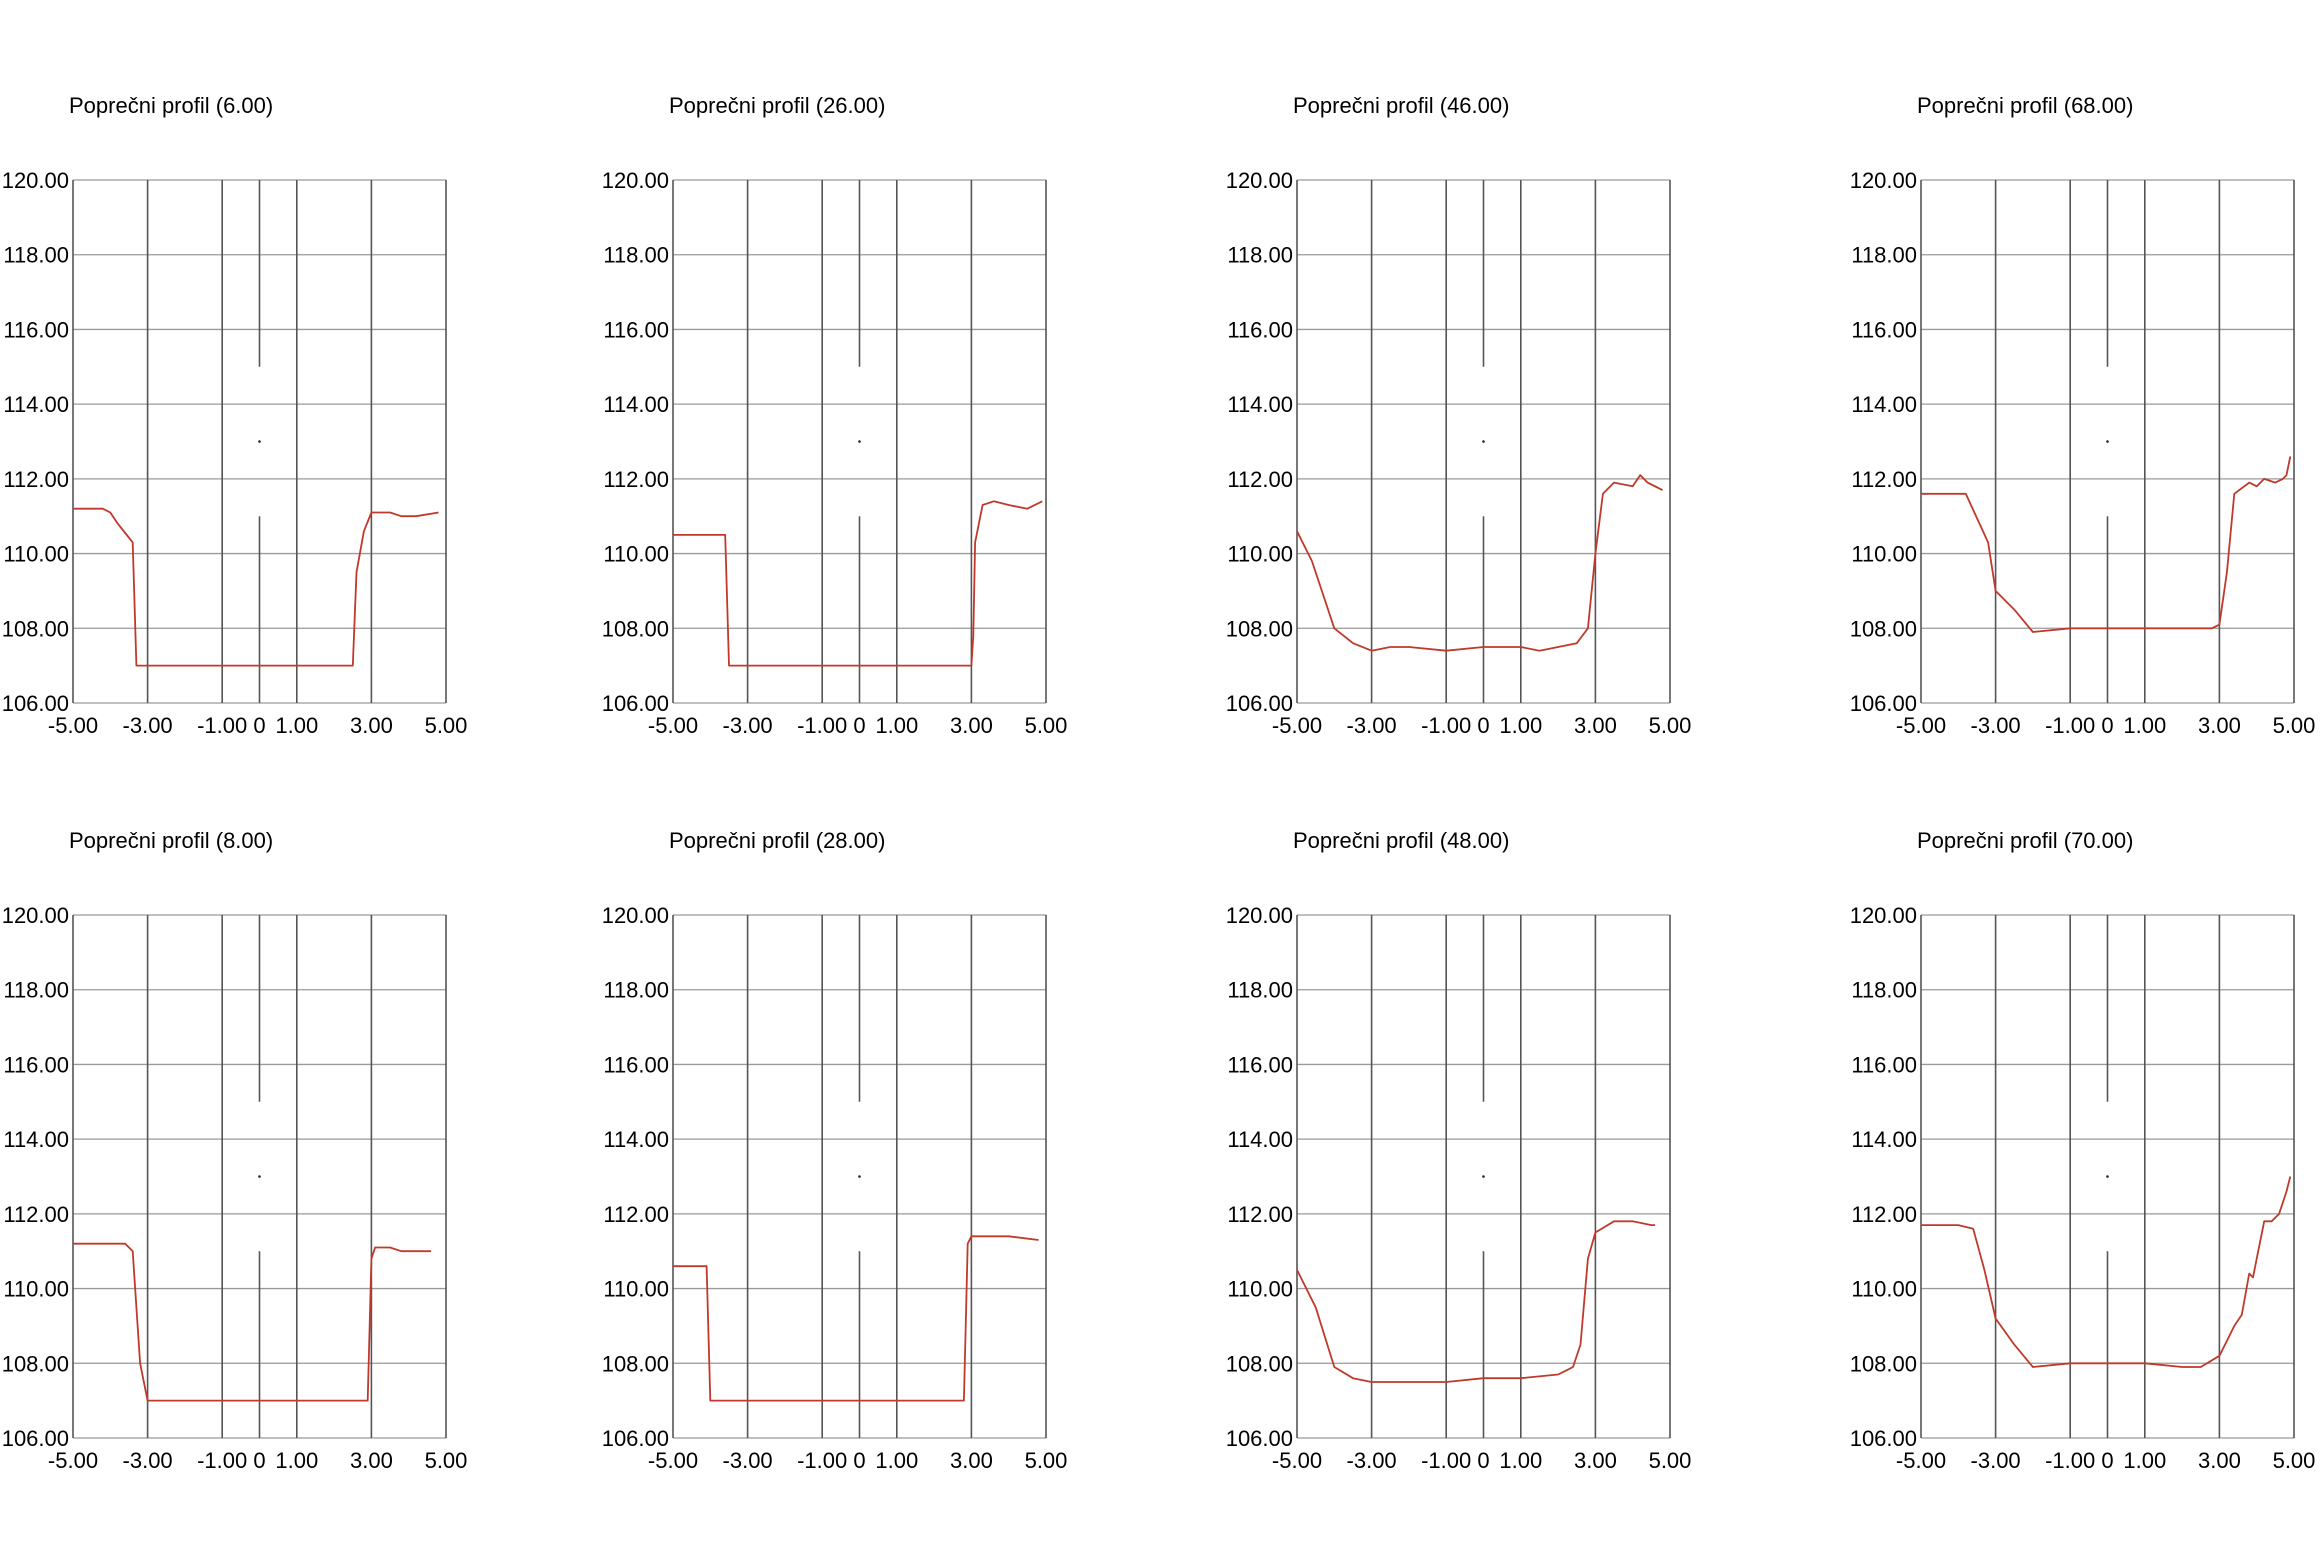 This screenshot has height=1547, width=2321. Describe the element at coordinates (171, 105) in the screenshot. I see `chart-title: Poprečni profil (6.00)` at that location.